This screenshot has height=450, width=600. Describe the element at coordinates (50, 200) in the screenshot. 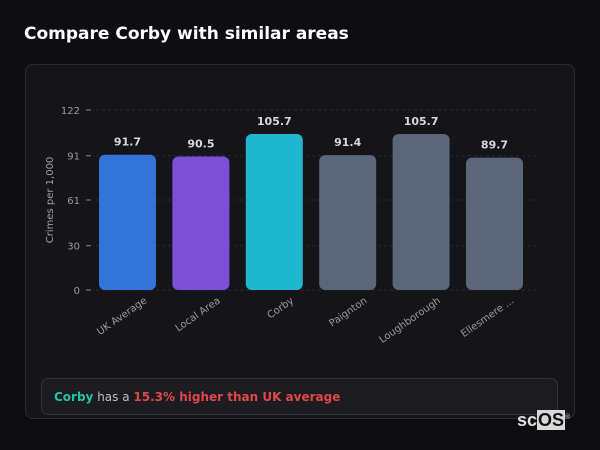

I see `y-axis-label: Crimes per 1,000` at that location.